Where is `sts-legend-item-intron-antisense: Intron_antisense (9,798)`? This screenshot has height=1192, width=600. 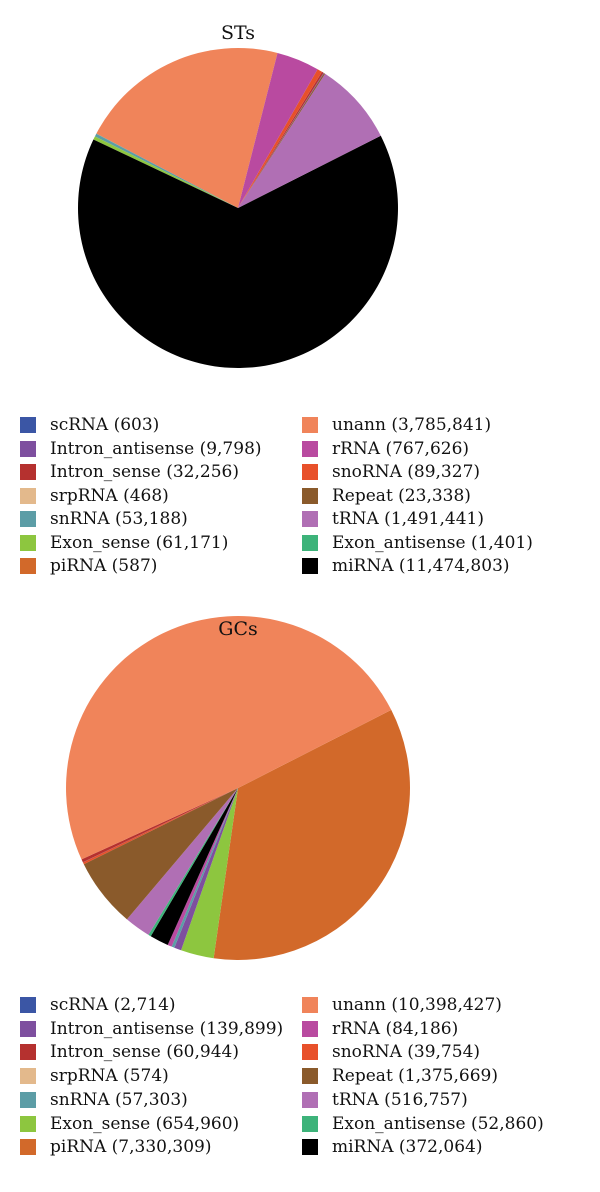
sts-legend-item-intron-antisense: Intron_antisense (9,798) is located at coordinates (141, 449).